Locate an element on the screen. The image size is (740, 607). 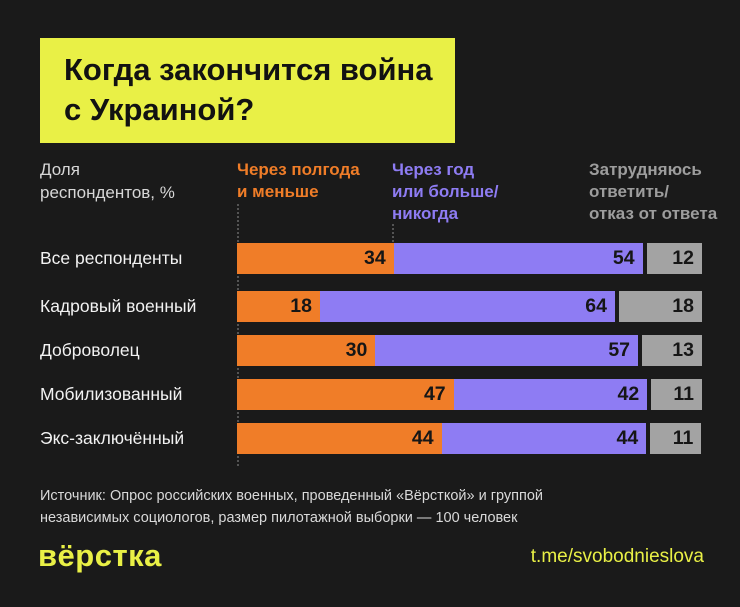
bar-value: 54 is located at coordinates (623, 258).